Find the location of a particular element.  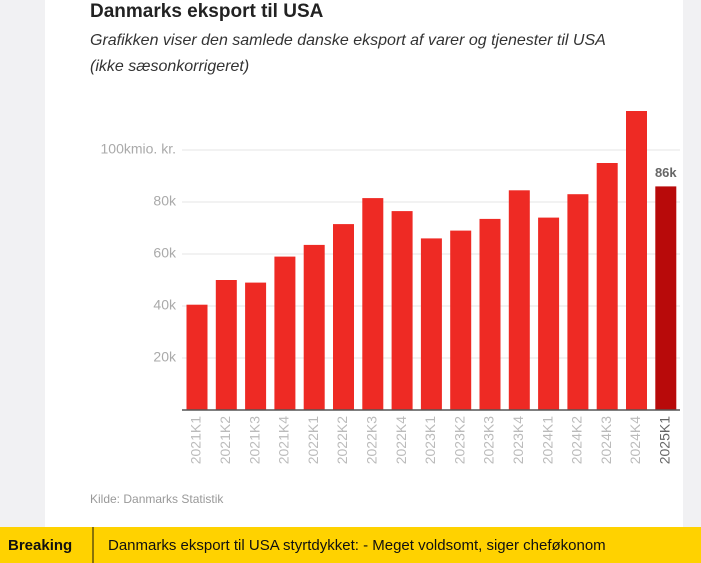

y-tick-label: 80k is located at coordinates (165, 201).